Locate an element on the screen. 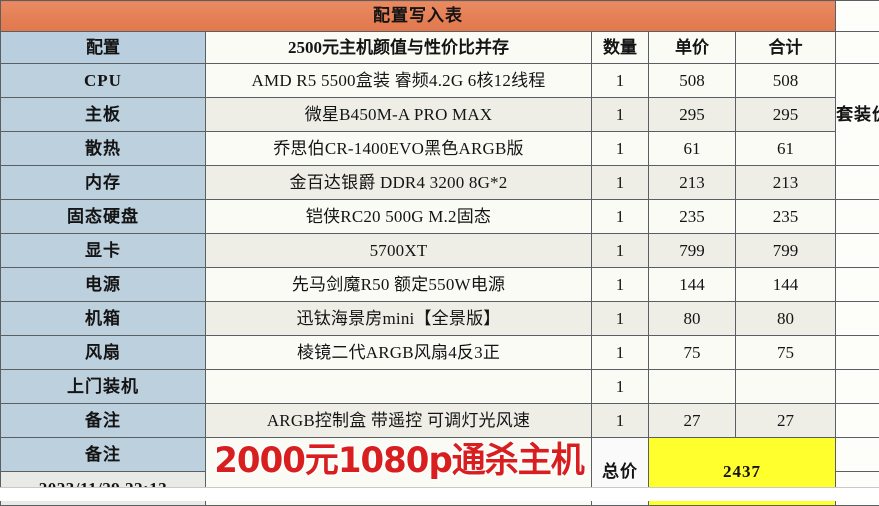  row-category: 机箱 is located at coordinates (103, 319).